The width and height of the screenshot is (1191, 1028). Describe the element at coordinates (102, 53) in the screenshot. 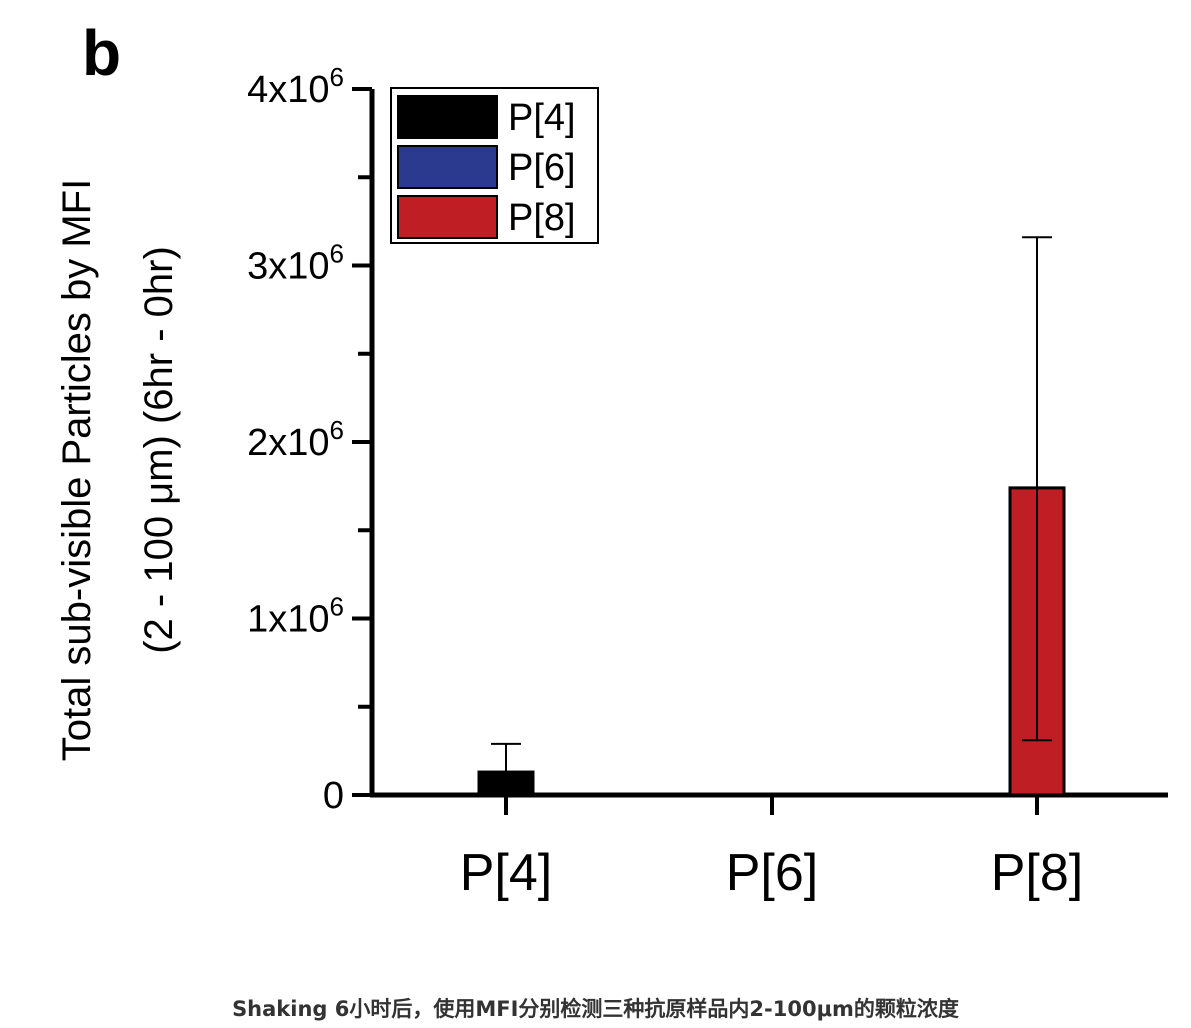

I see `panel-letter: b` at that location.